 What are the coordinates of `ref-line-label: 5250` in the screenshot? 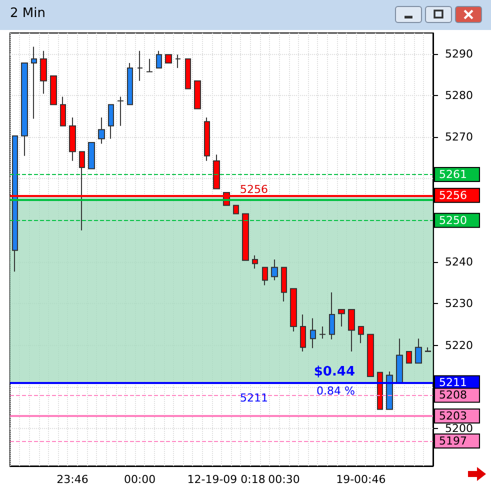 It's located at (453, 220).